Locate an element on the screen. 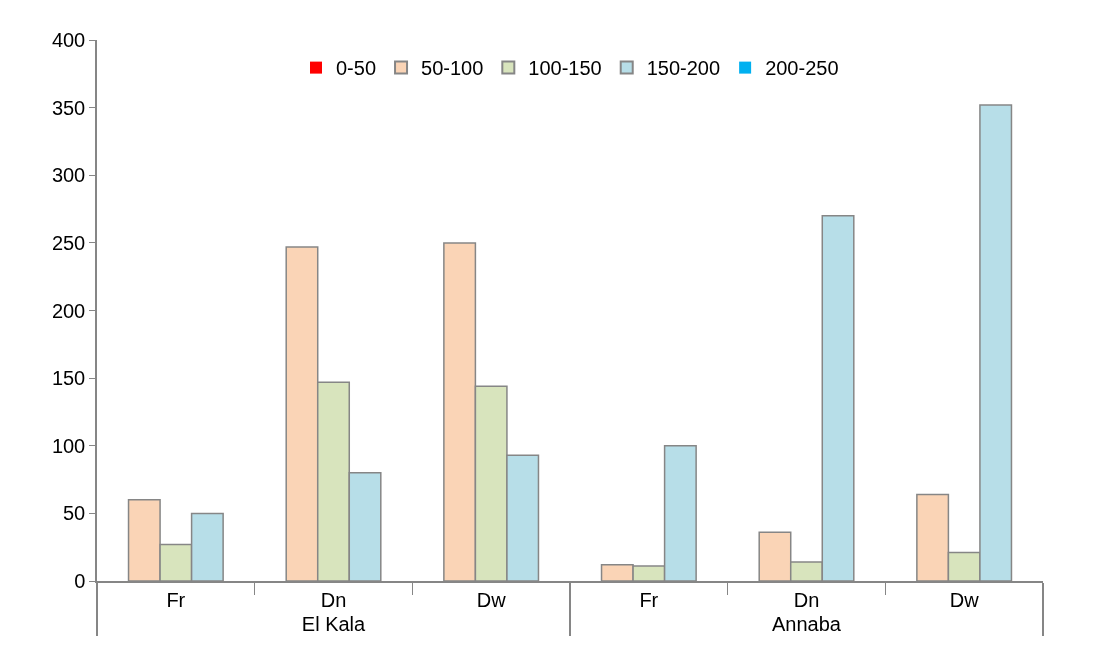 Image resolution: width=1097 pixels, height=646 pixels. y-tick-label: 200 is located at coordinates (68, 310).